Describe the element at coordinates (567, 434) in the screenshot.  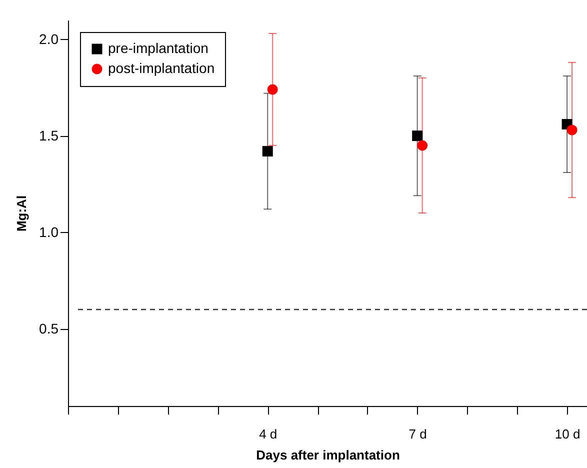
I see `x-tick-label: 10 d` at that location.